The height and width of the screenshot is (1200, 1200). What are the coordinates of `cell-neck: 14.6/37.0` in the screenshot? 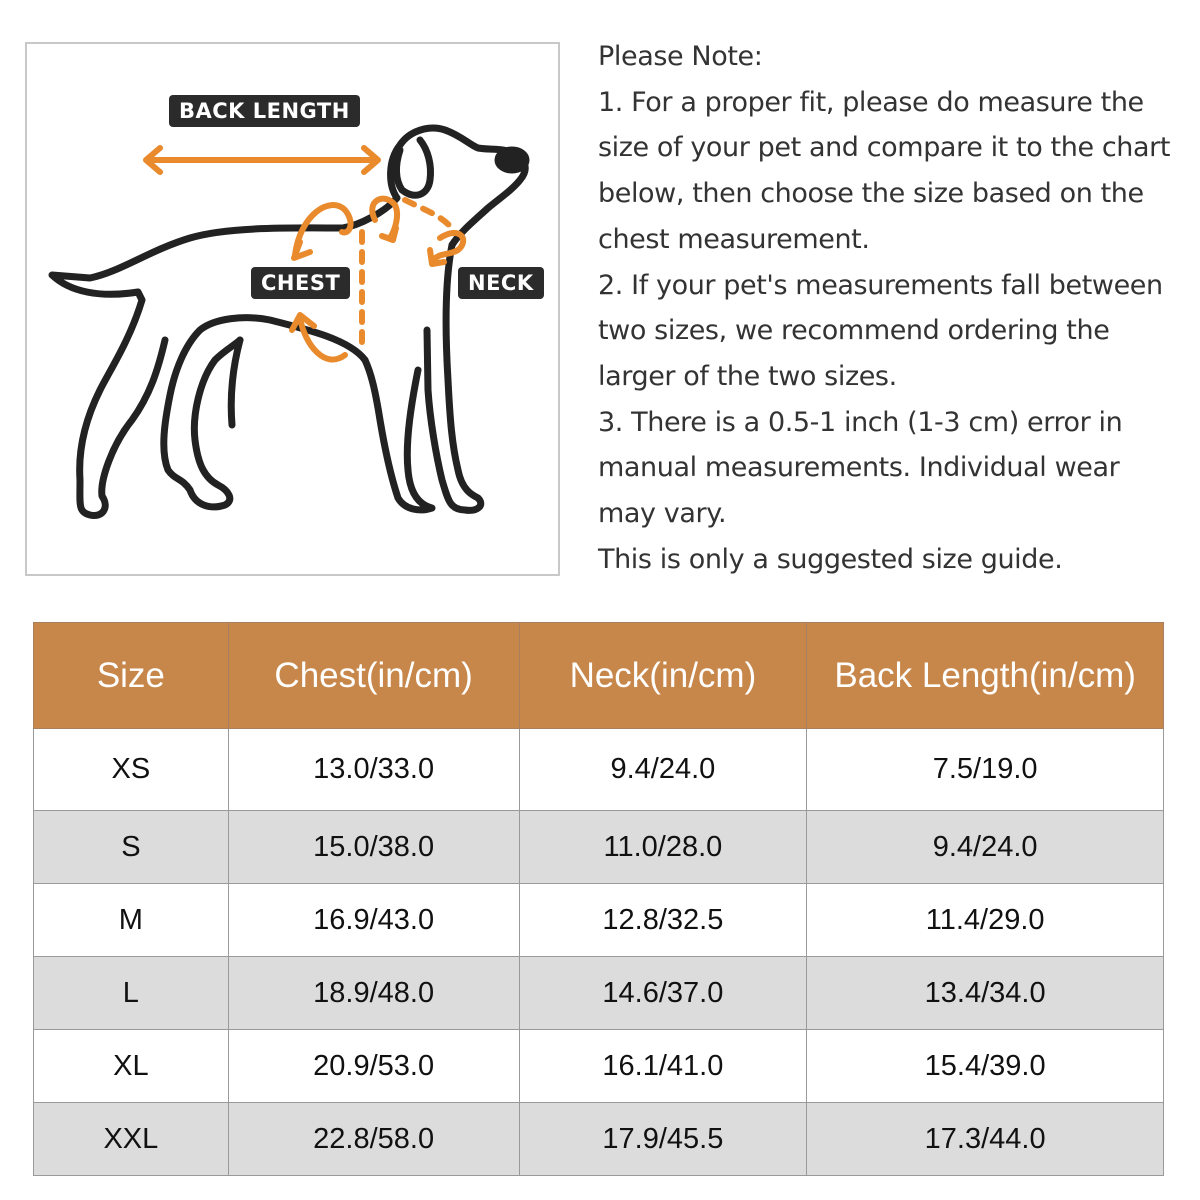 It's located at (663, 993).